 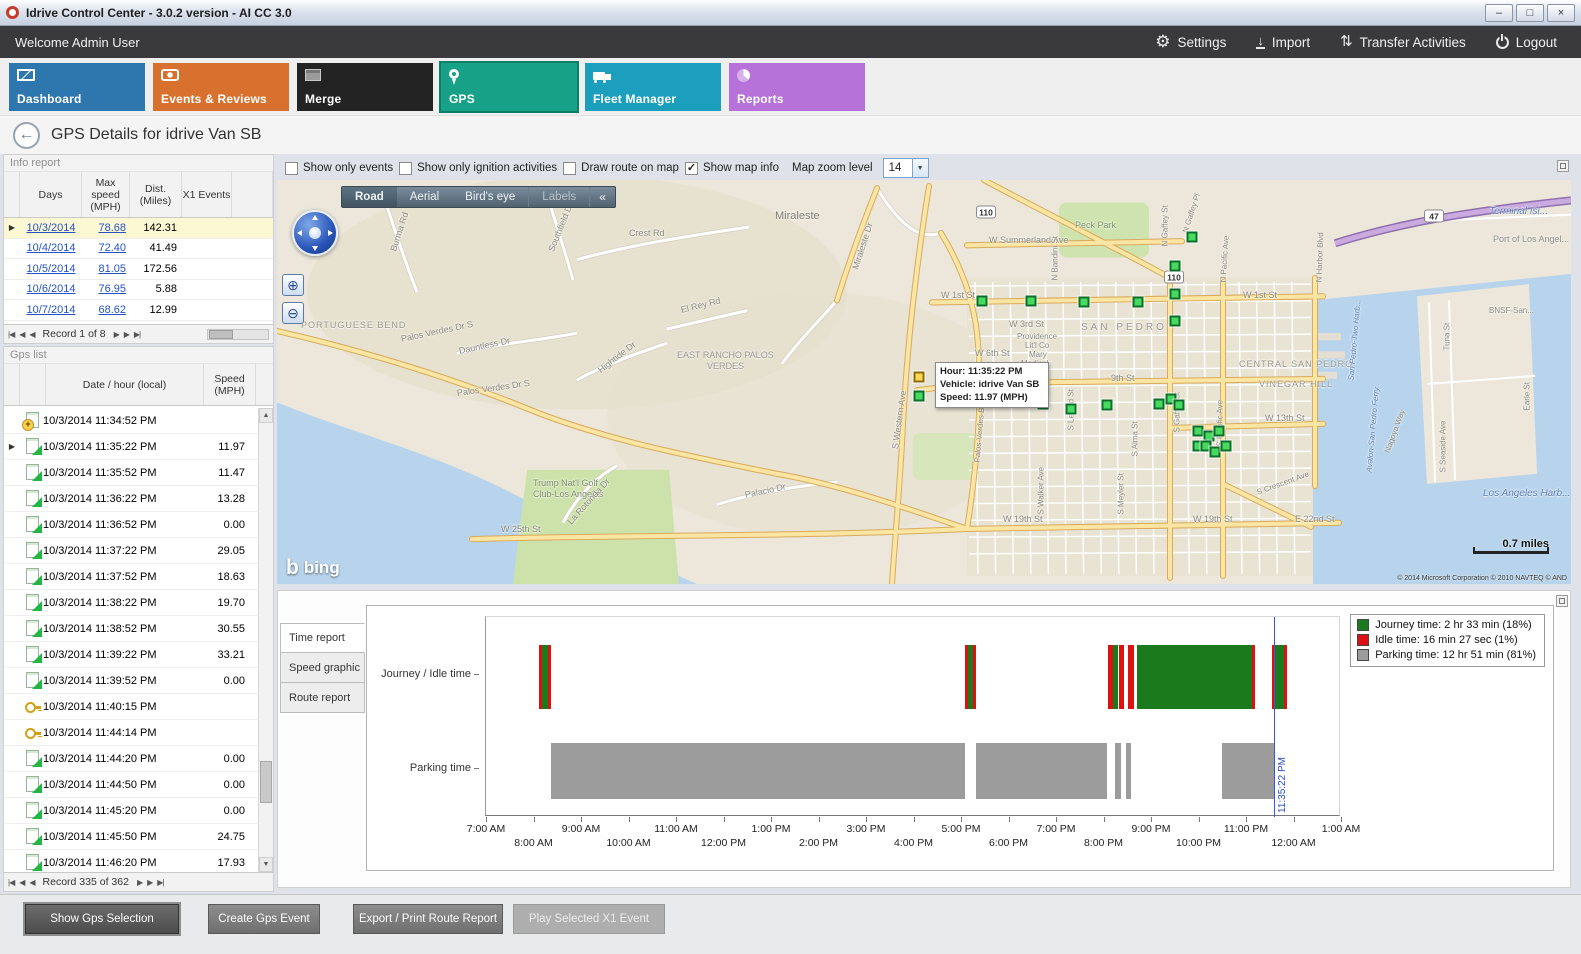 I want to click on menu-item-settings: ⚙ Settings, so click(x=1191, y=41).